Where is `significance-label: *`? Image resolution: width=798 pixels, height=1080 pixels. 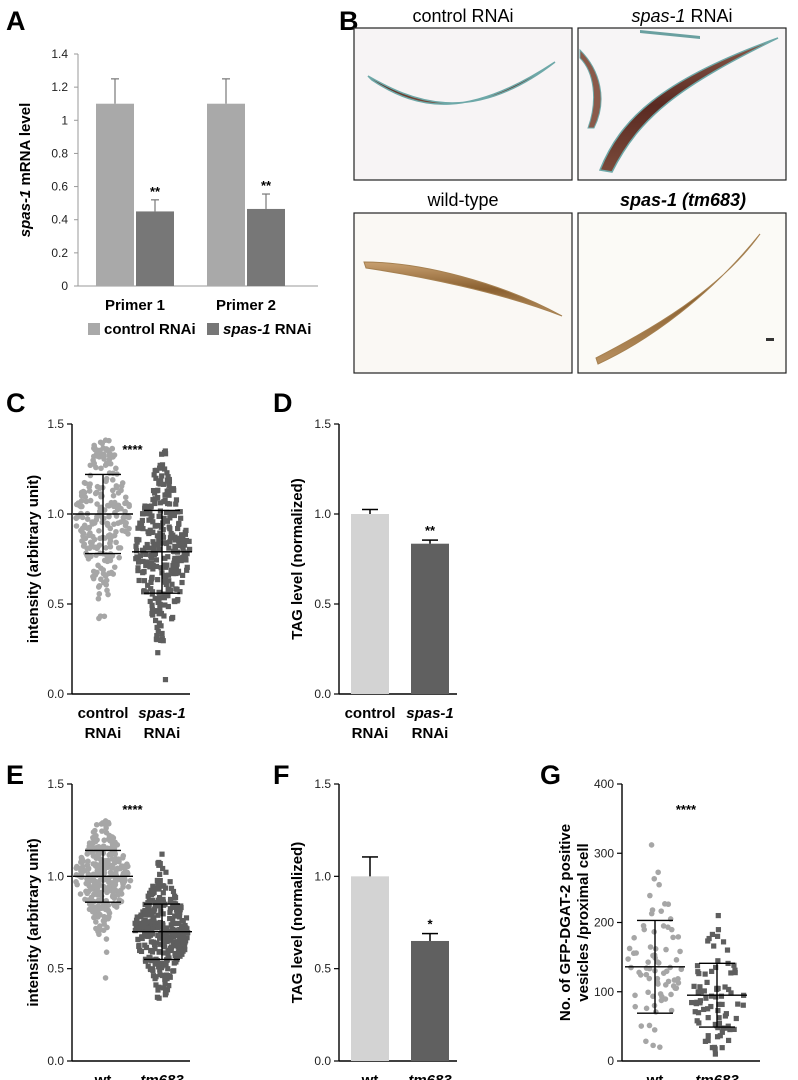 significance-label: * is located at coordinates (430, 924).